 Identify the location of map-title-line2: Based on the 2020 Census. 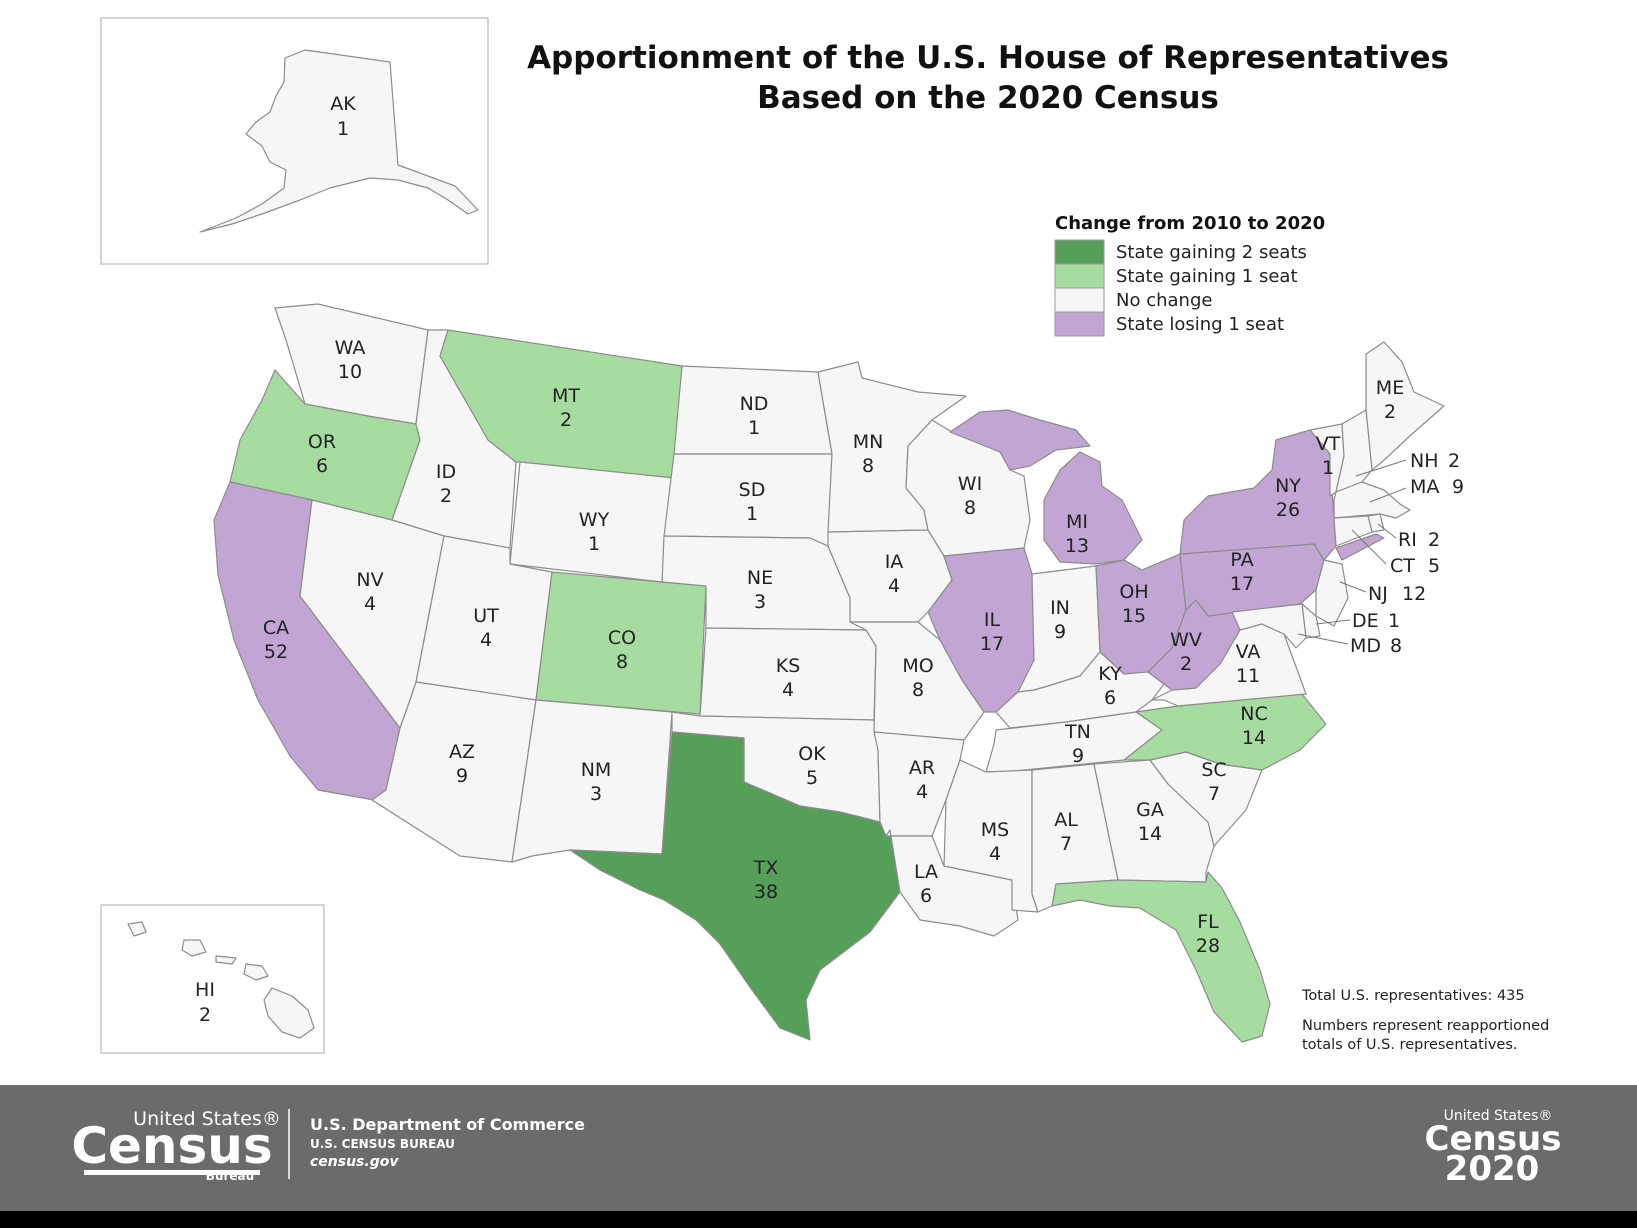
(988, 98).